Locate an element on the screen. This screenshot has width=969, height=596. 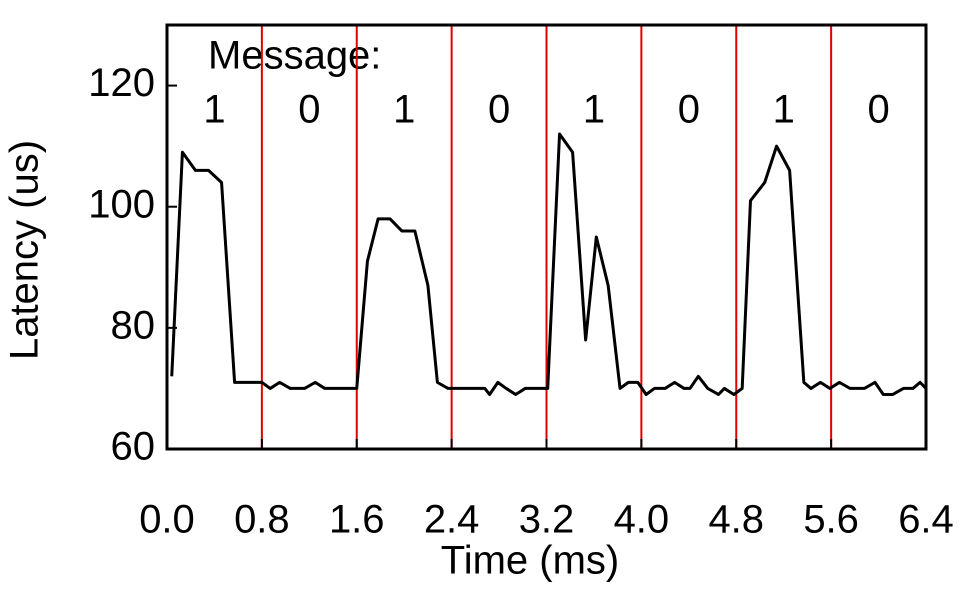
x-tick-label: 5.6 is located at coordinates (831, 520).